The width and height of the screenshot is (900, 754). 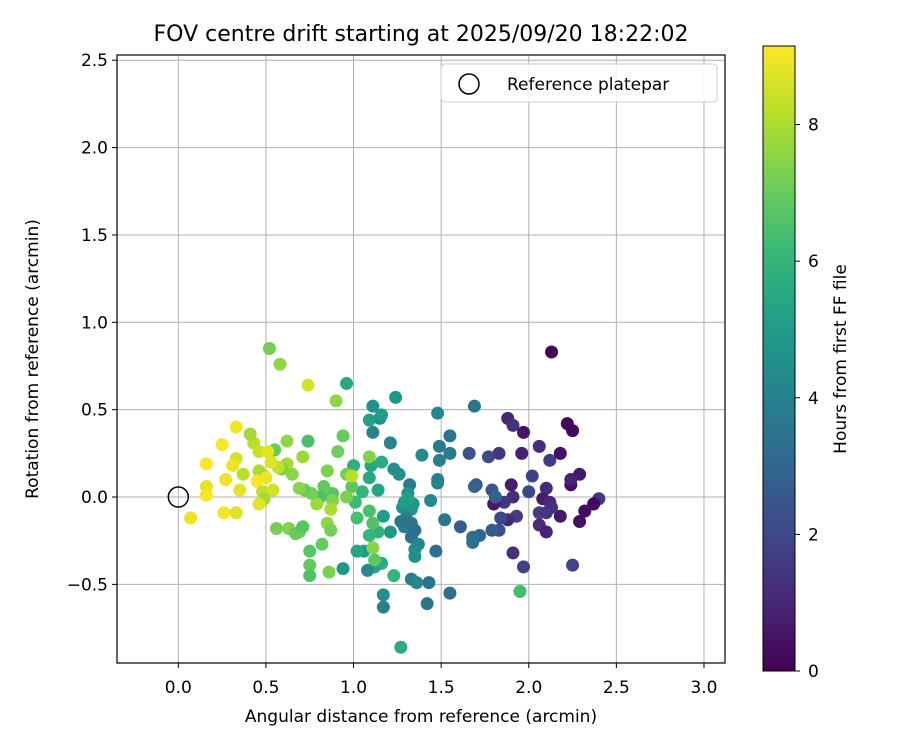 I want to click on legend-box, so click(x=579, y=83).